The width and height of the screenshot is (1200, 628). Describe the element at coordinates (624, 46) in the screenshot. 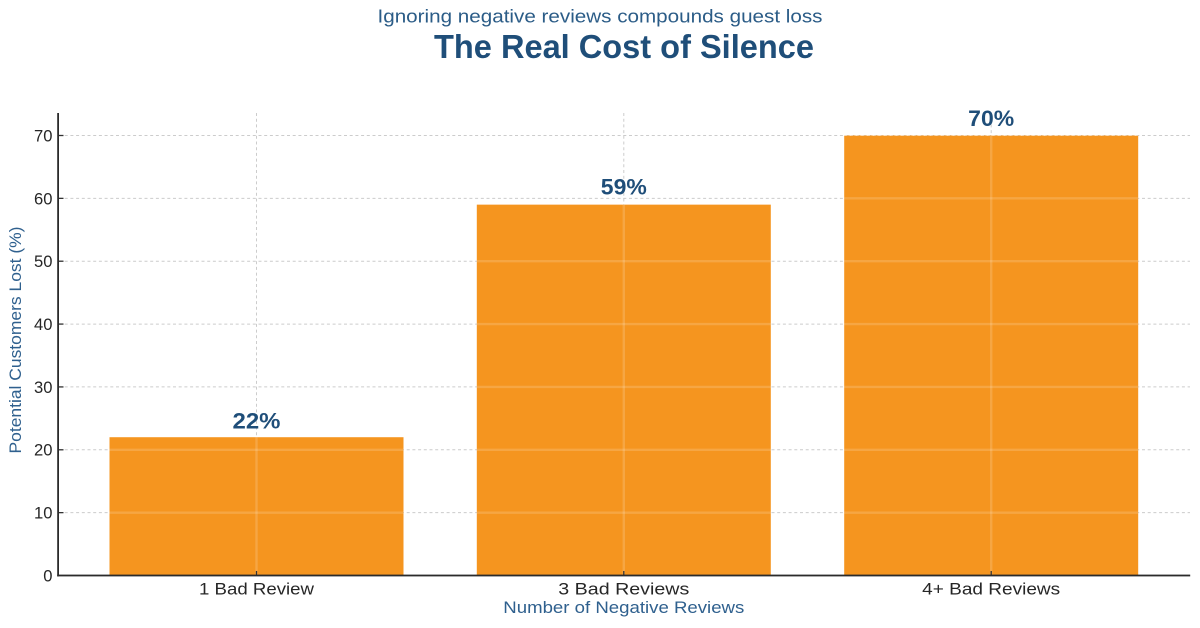

I see `svg-text: The Real Cost of Silence` at that location.